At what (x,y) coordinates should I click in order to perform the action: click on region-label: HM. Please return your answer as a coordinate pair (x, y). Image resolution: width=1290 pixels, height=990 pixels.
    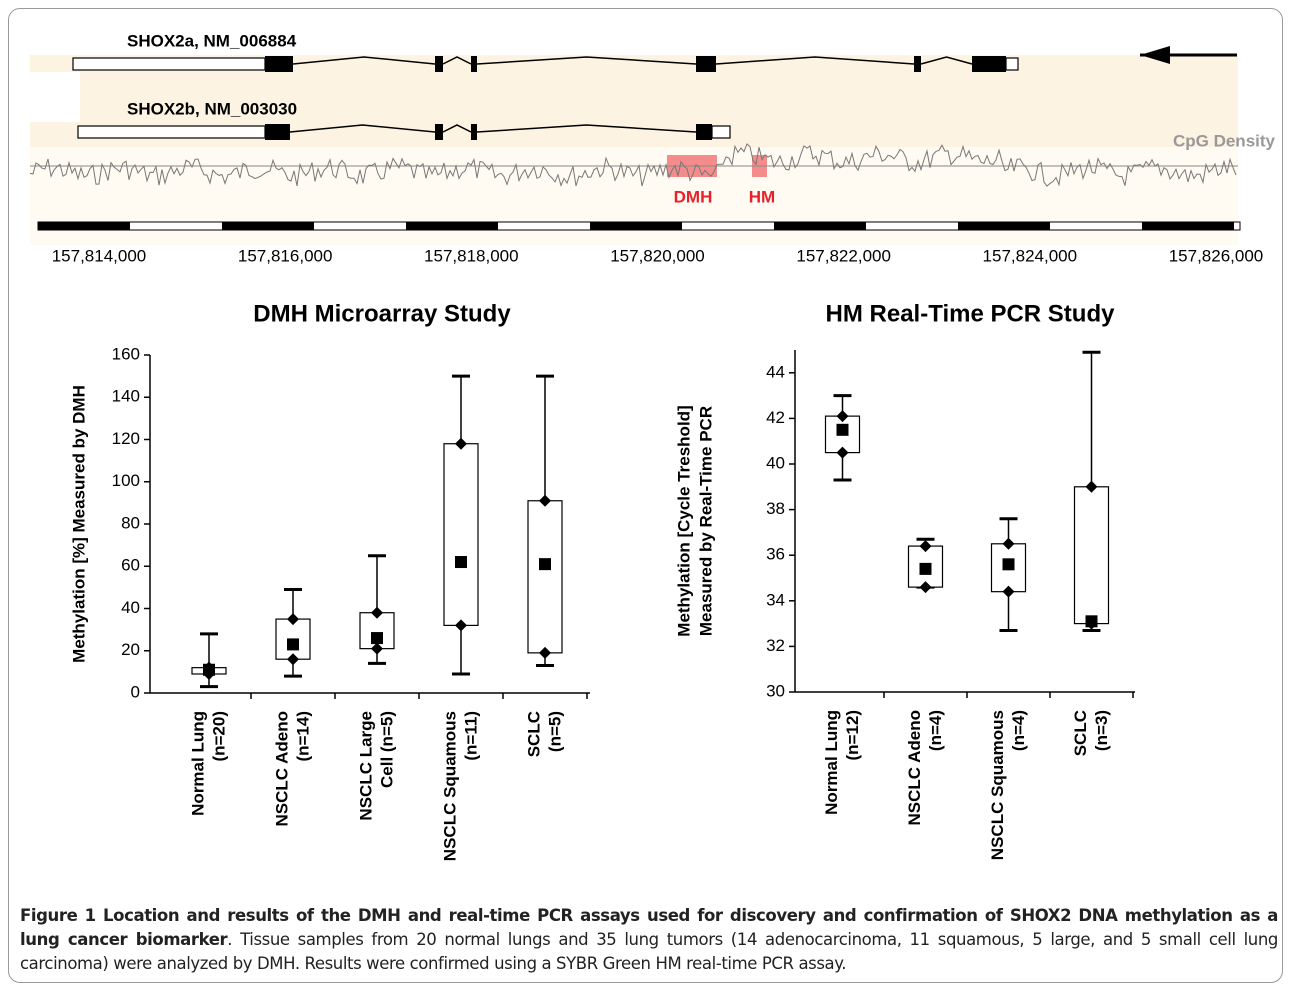
    Looking at the image, I should click on (762, 196).